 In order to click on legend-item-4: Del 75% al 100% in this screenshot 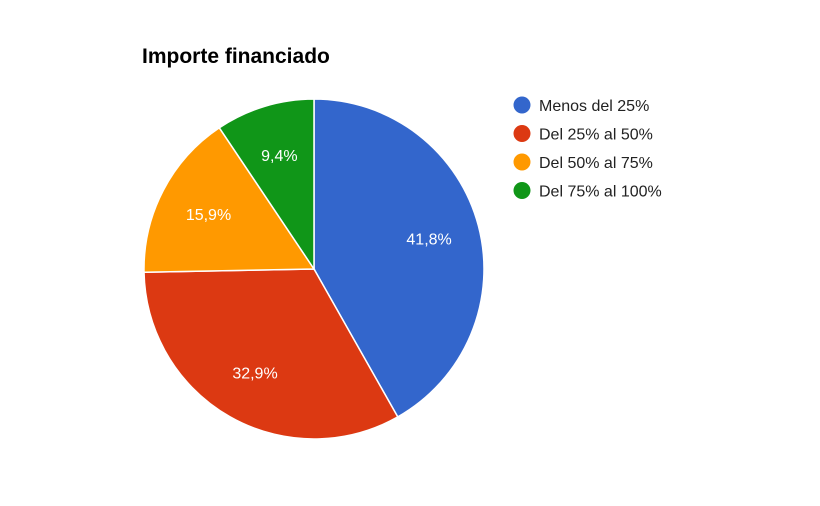, I will do `click(587, 191)`.